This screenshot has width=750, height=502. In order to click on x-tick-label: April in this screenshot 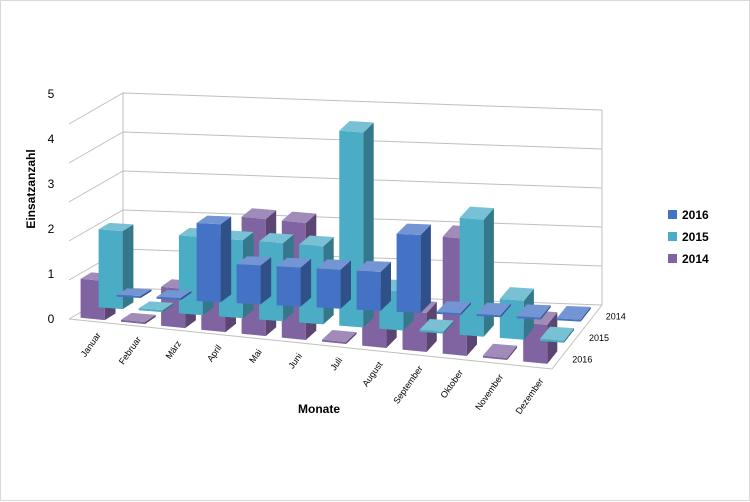, I will do `click(214, 353)`.